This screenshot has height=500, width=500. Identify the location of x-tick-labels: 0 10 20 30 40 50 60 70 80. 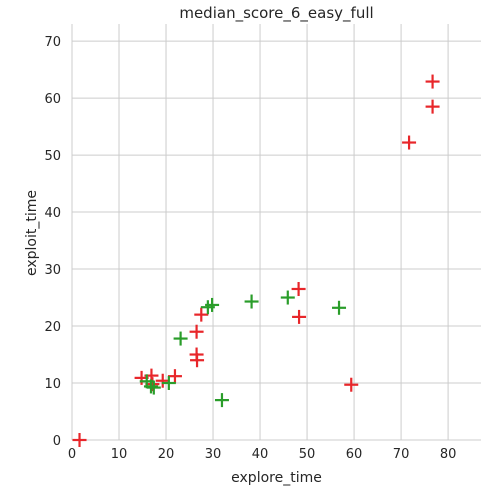
(262, 454).